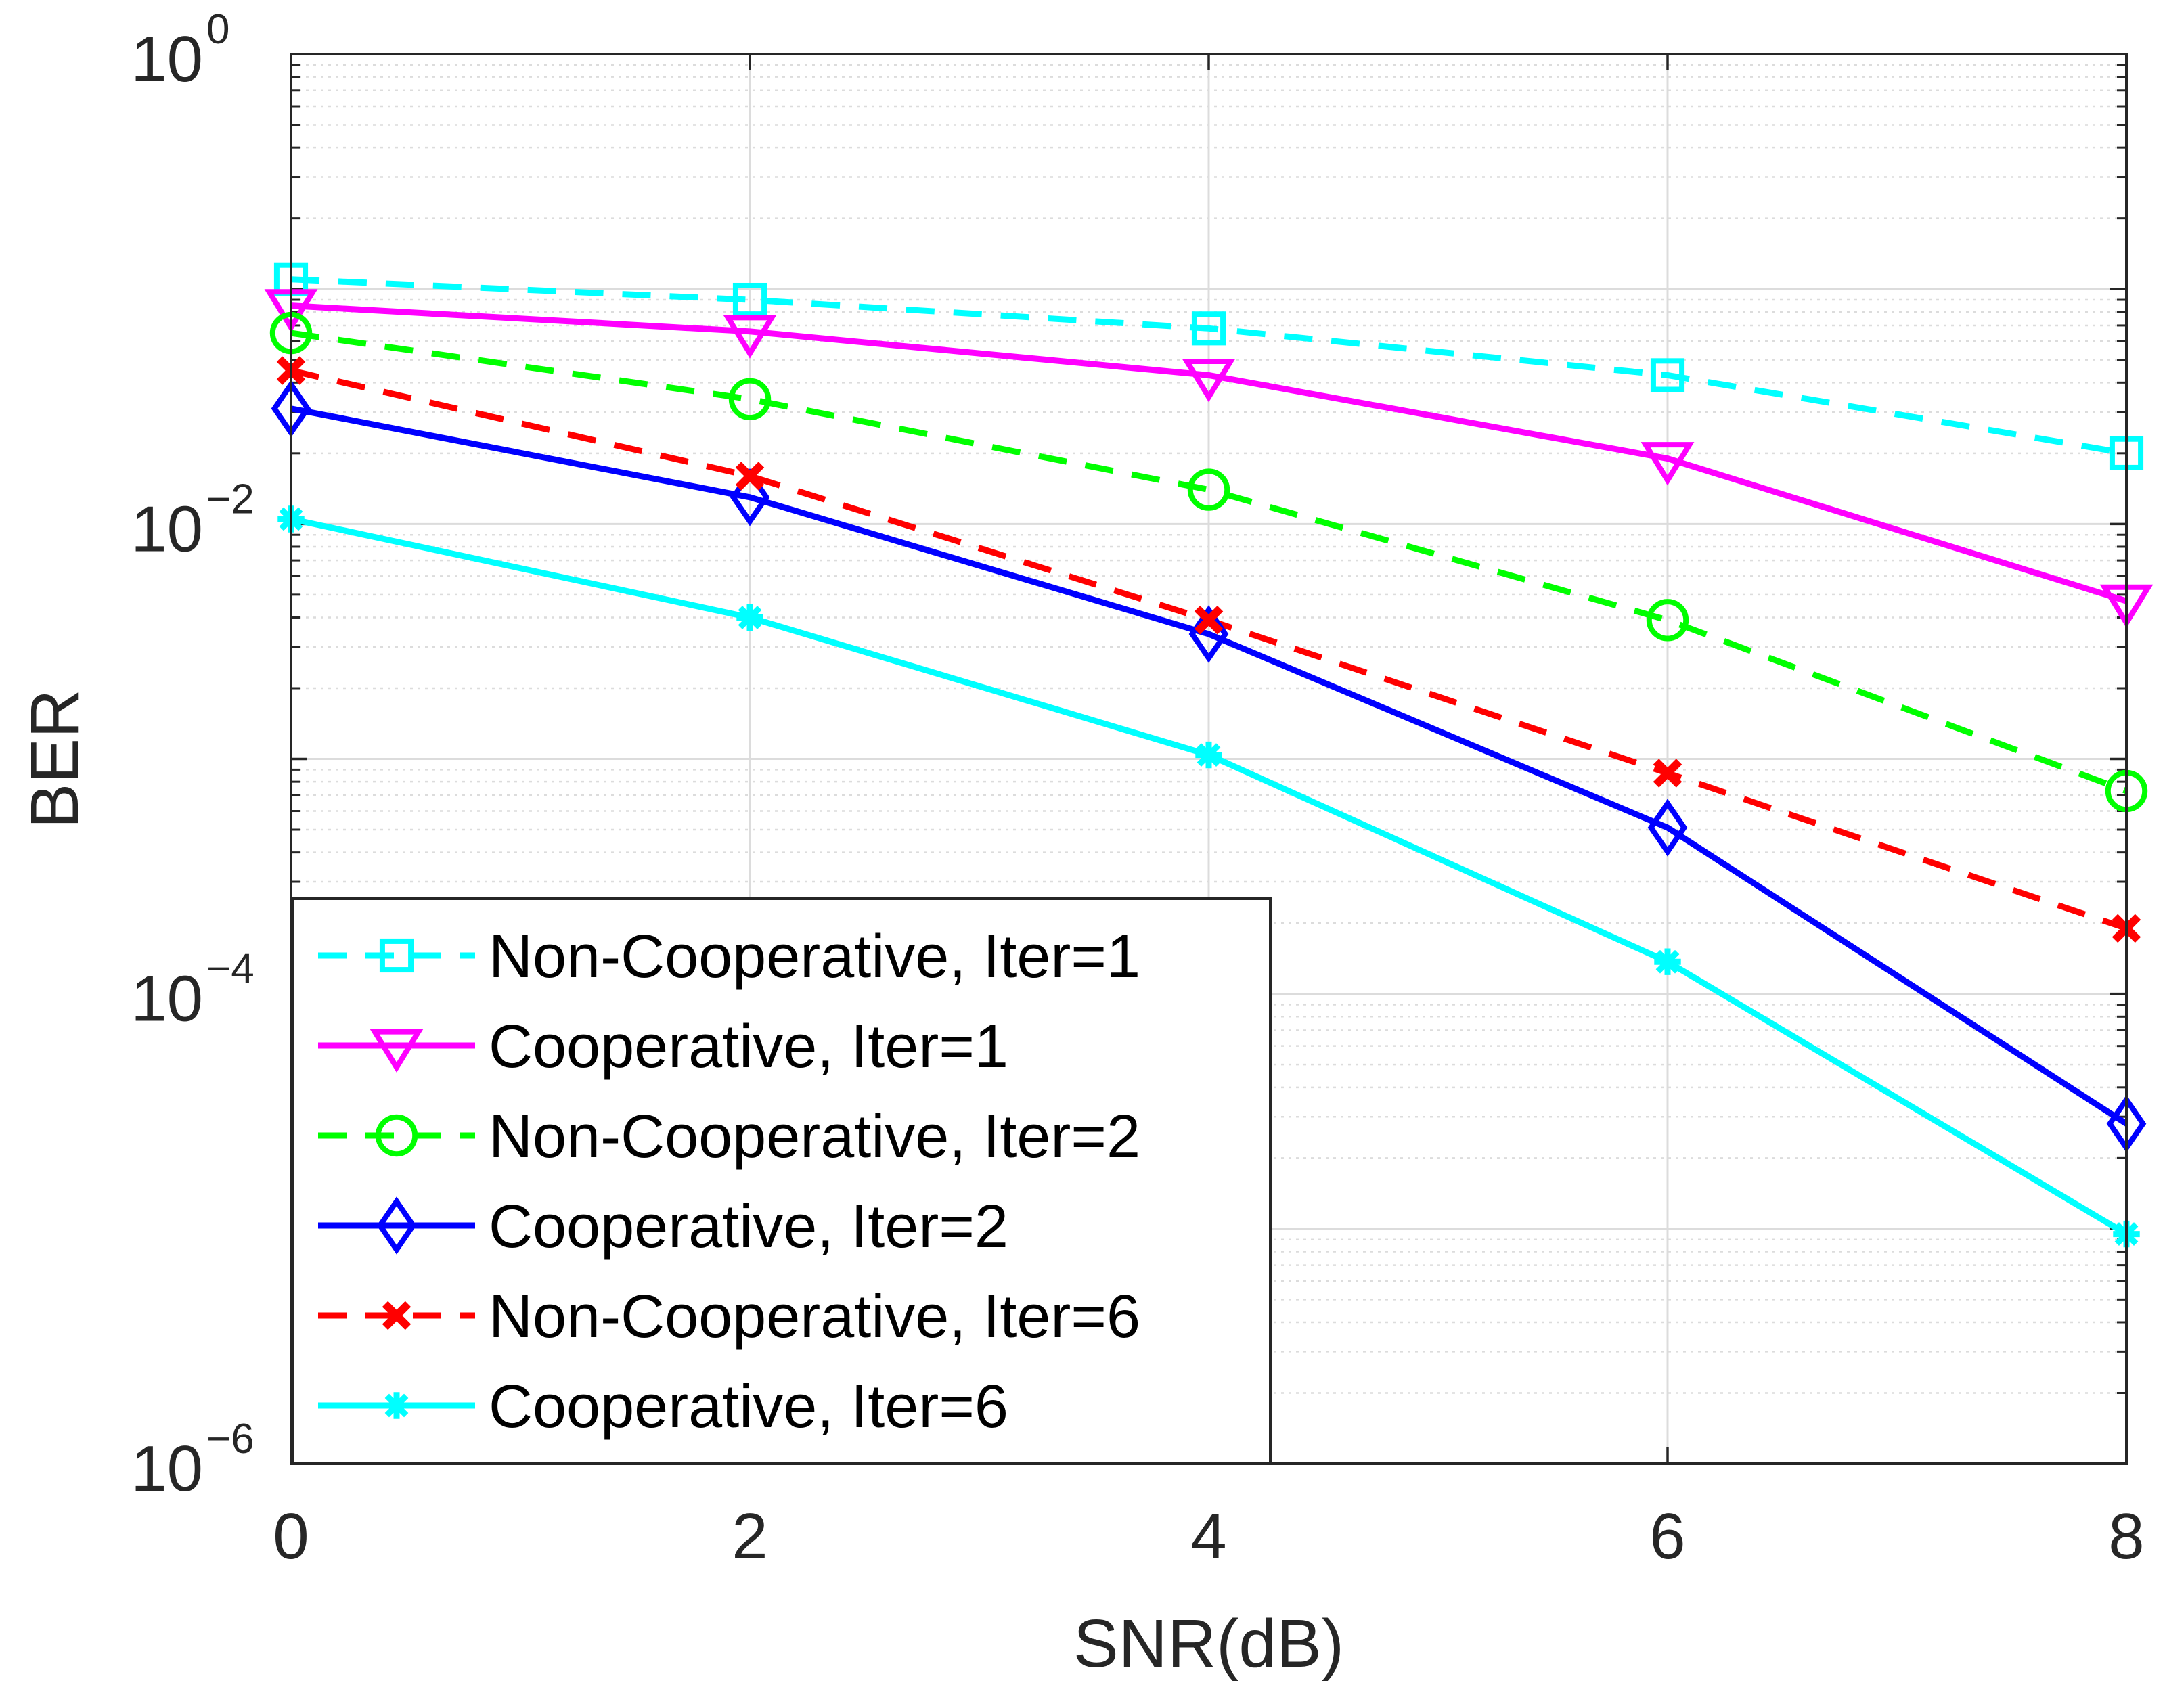 The height and width of the screenshot is (1708, 2165). I want to click on x-tick-label: 6, so click(1667, 1536).